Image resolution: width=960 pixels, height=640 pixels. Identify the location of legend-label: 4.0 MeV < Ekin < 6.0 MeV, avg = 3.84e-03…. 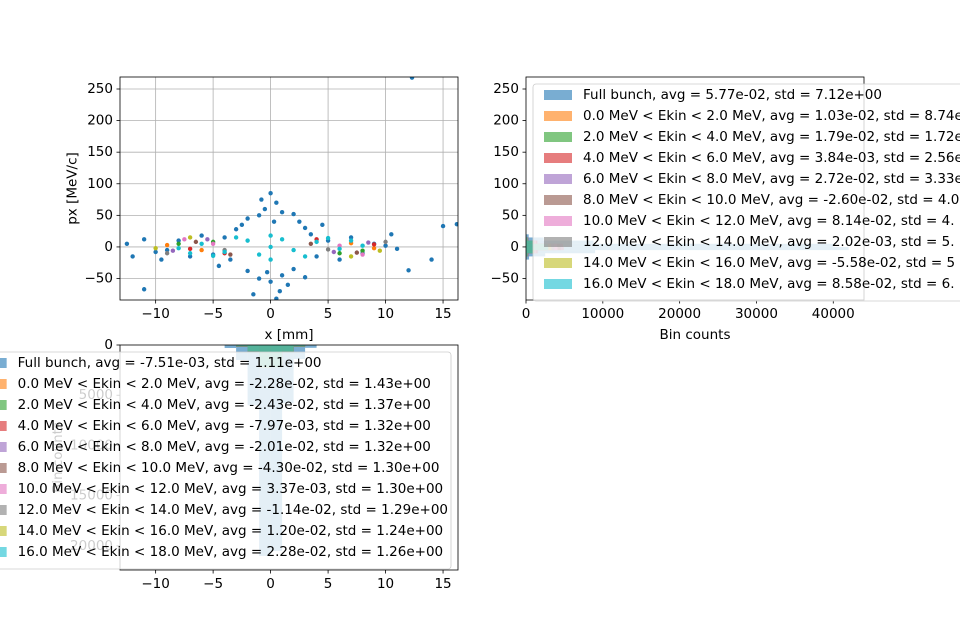
(771, 158).